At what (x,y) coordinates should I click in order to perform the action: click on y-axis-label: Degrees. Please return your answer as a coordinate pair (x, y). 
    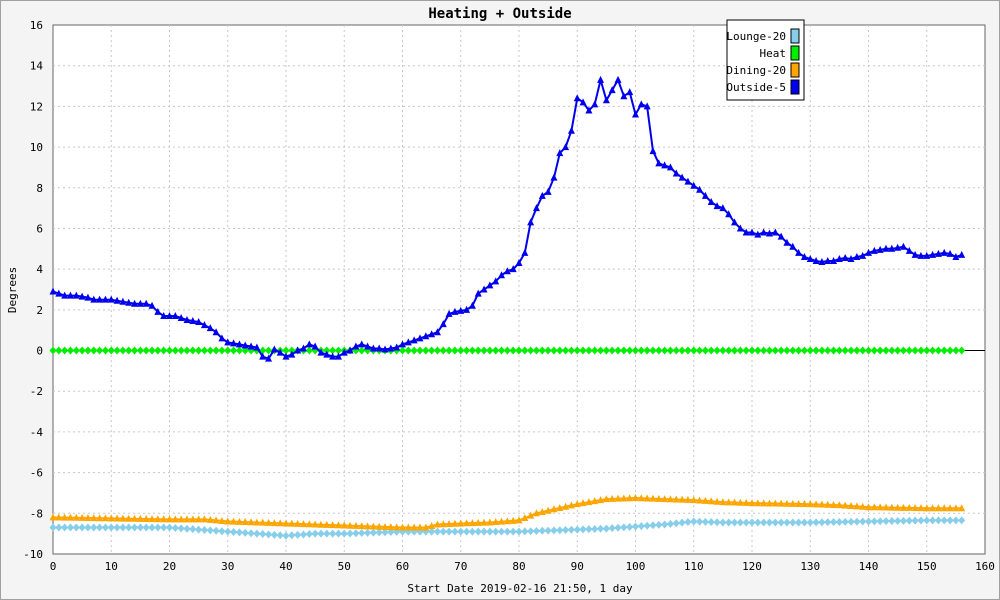
    Looking at the image, I should click on (12, 290).